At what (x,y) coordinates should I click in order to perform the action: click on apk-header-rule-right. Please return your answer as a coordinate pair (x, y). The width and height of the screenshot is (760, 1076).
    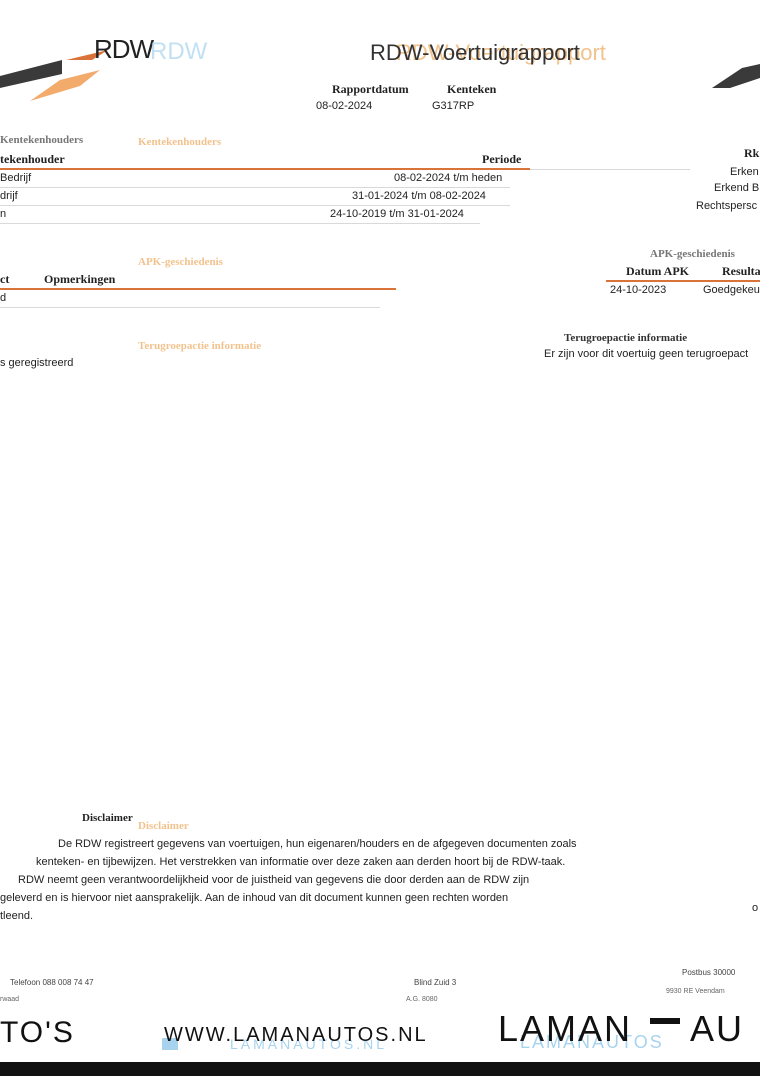
    Looking at the image, I should click on (683, 281).